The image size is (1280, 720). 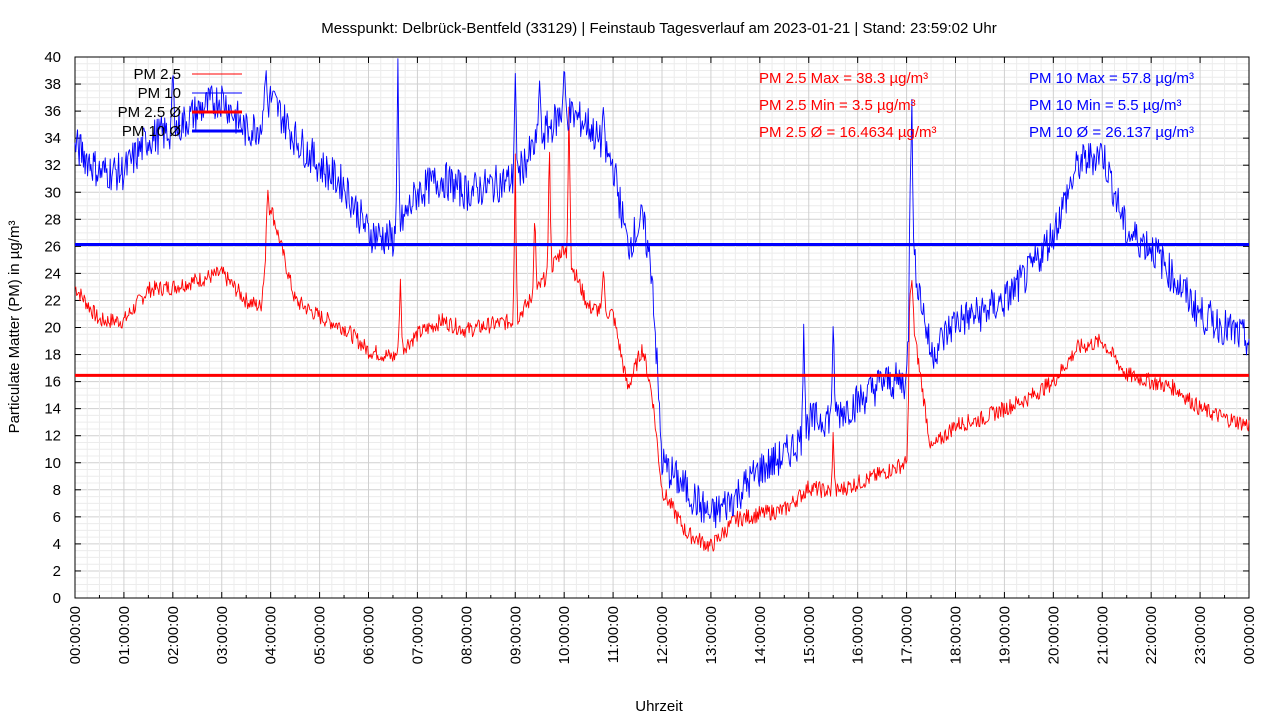 I want to click on x-tick-label: 08:00:00, so click(x=466, y=635).